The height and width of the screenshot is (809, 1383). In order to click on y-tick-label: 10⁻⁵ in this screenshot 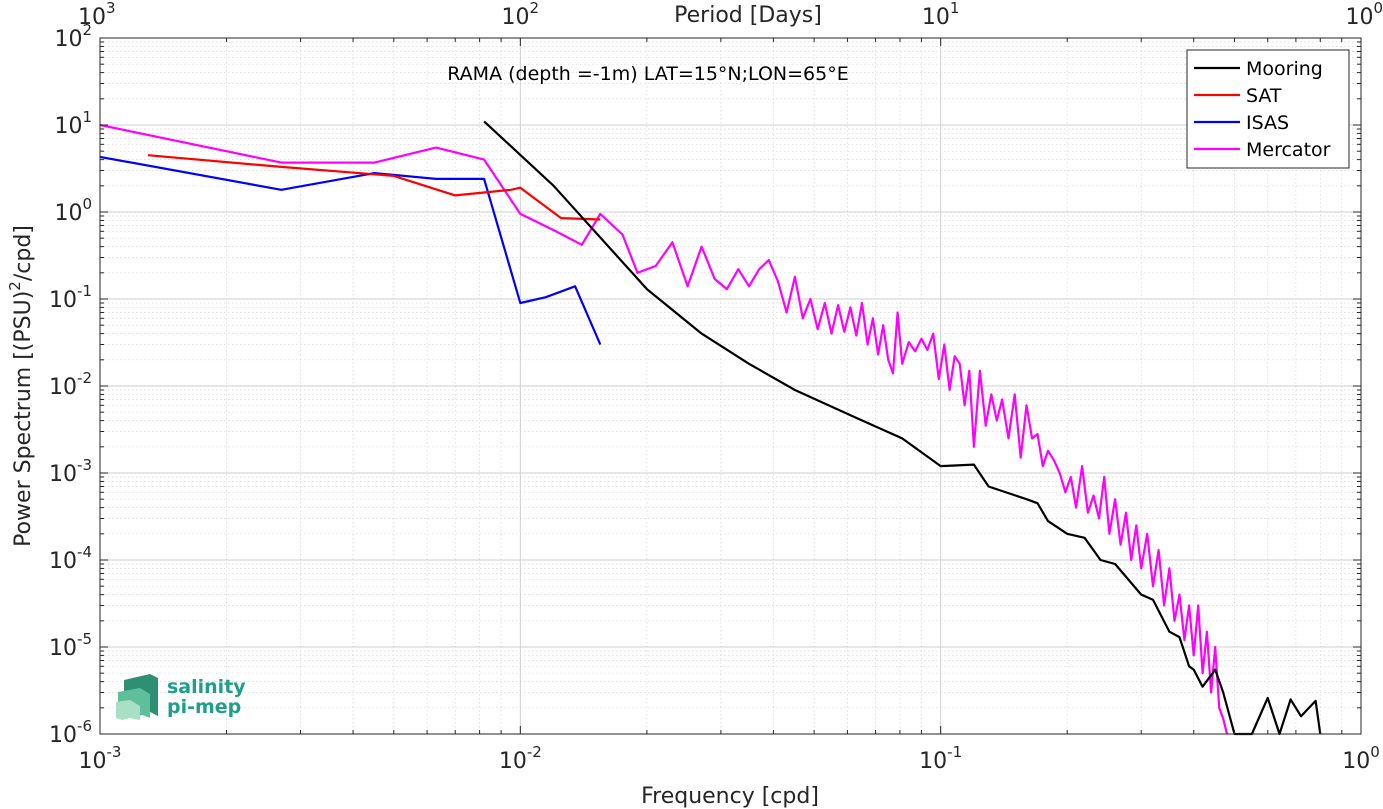, I will do `click(70, 645)`.